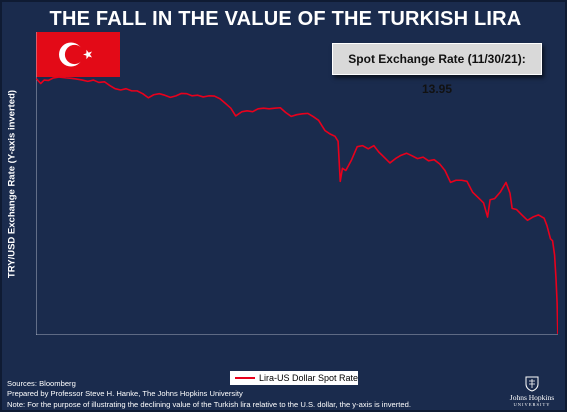 The image size is (567, 412). I want to click on legend-swatch, so click(245, 378).